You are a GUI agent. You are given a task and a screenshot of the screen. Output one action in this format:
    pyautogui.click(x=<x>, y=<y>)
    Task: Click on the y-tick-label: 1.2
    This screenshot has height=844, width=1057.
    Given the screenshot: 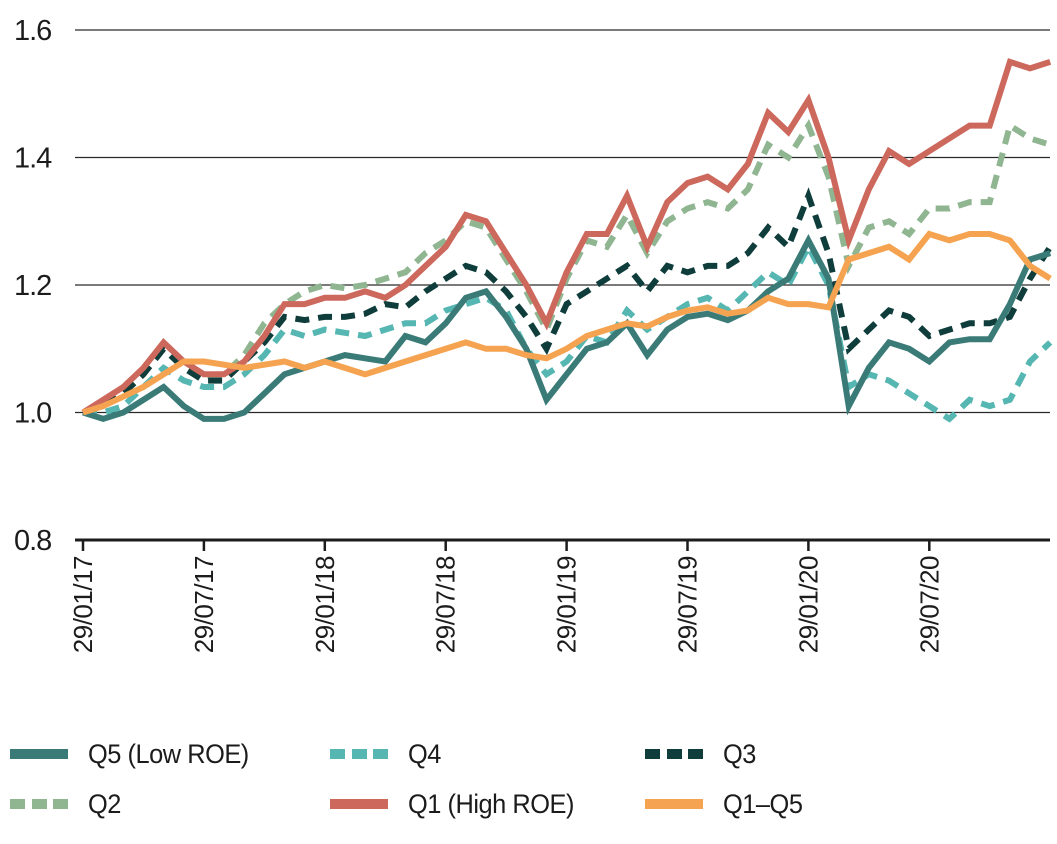 What is the action you would take?
    pyautogui.click(x=32, y=286)
    